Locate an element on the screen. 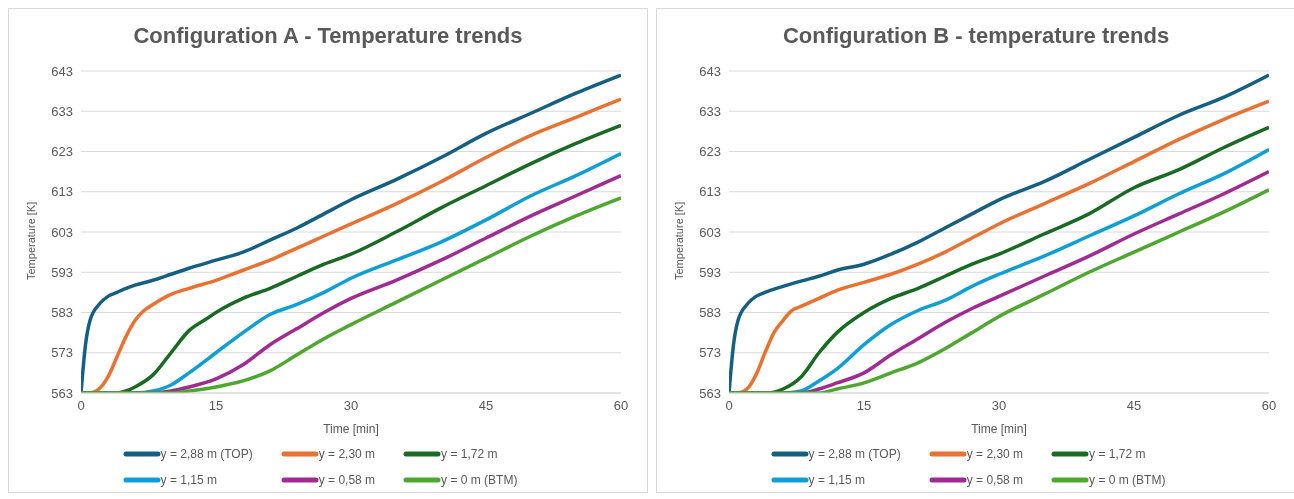 The image size is (1294, 499). chart-title: Configuration A - Temperature trends is located at coordinates (328, 36).